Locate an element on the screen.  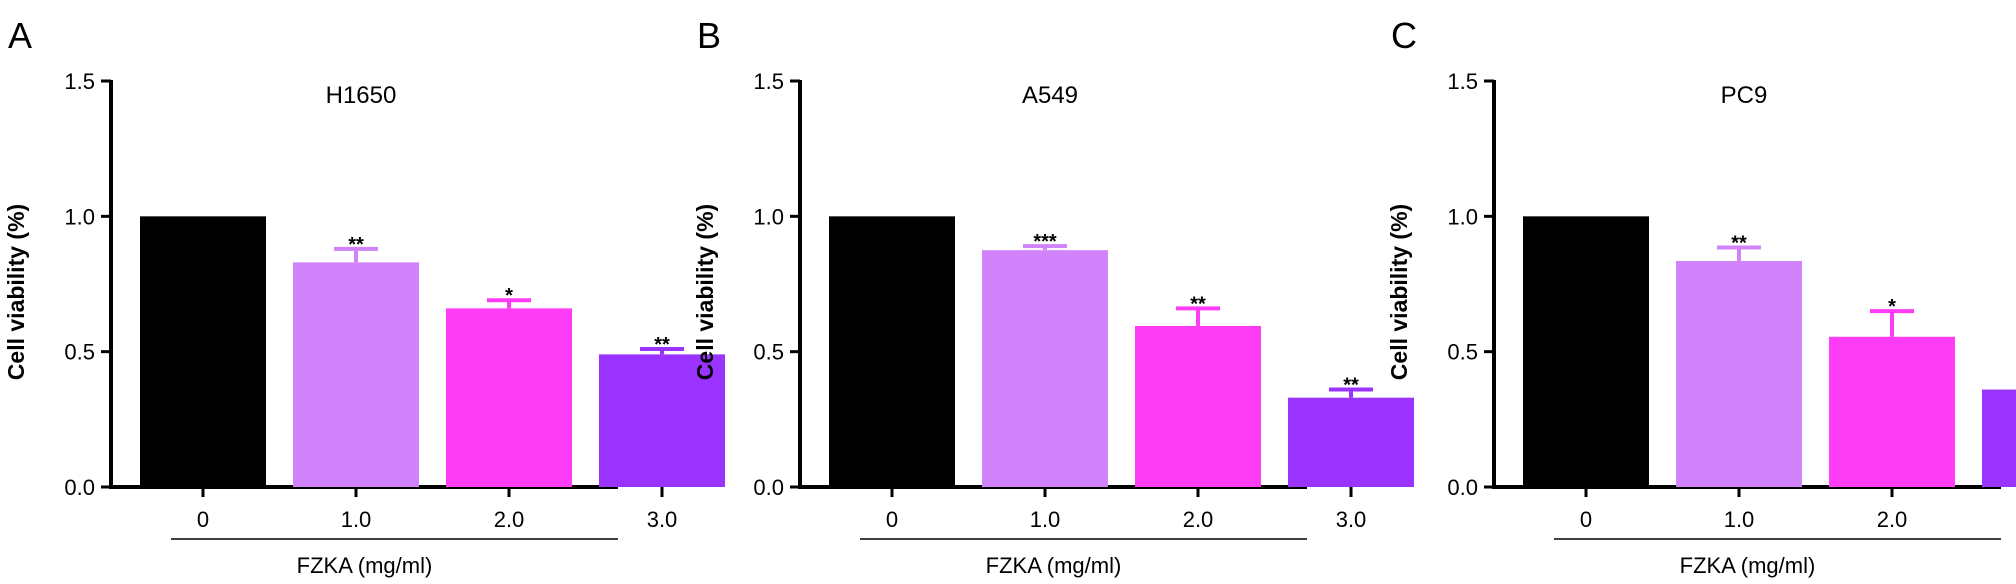
panel-label: A is located at coordinates (20, 35).